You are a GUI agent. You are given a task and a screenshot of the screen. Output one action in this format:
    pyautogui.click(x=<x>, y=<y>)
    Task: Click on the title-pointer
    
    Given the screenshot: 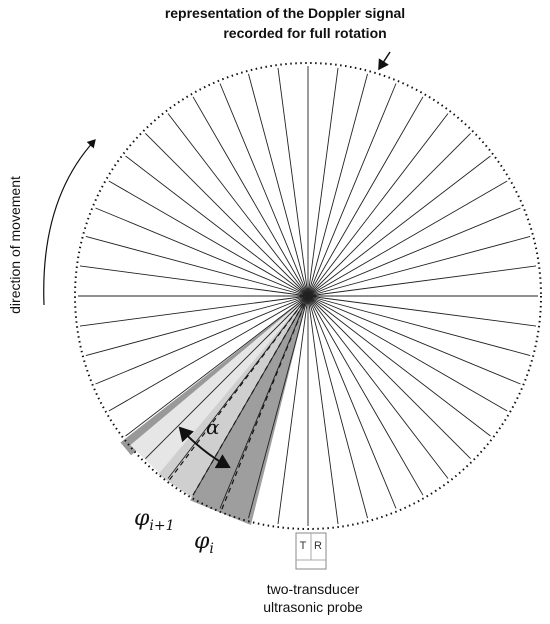 What is the action you would take?
    pyautogui.click(x=384, y=61)
    